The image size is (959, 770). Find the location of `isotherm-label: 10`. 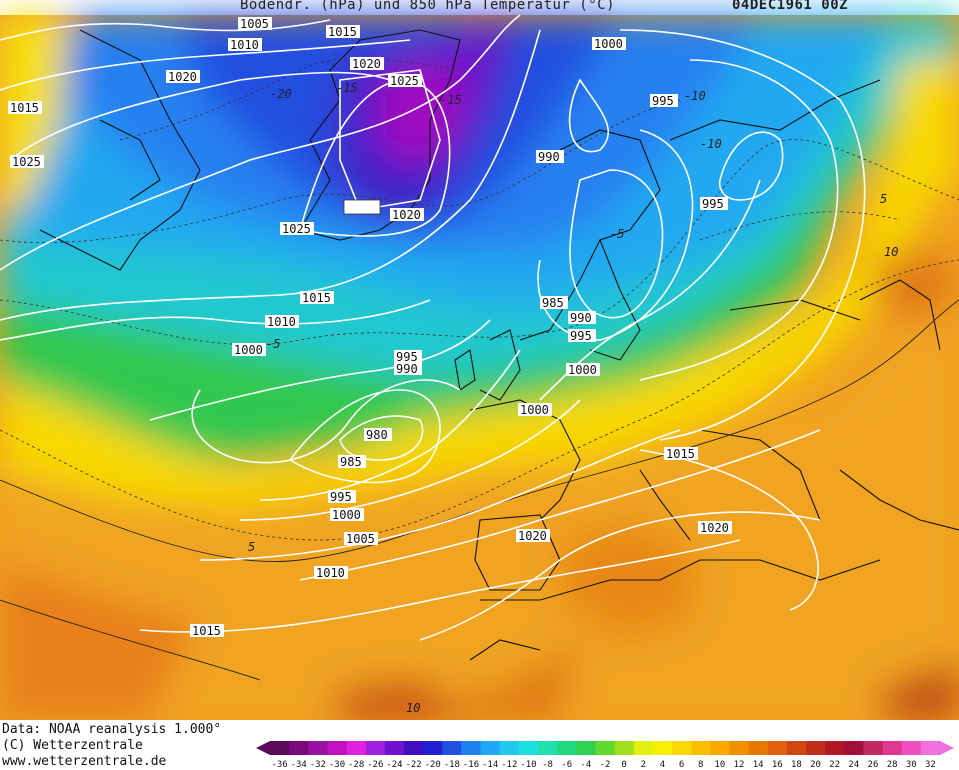

isotherm-label: 10 is located at coordinates (891, 252).